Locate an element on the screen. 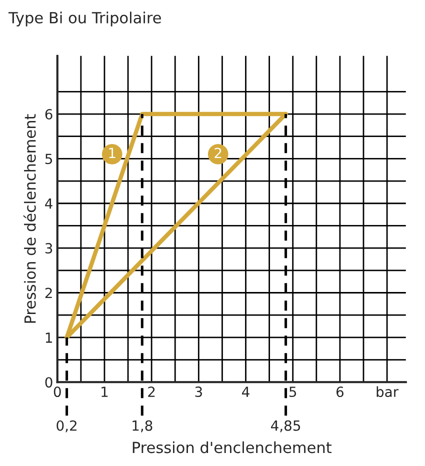 This screenshot has width=425, height=466. series-label: 1 is located at coordinates (112, 153).